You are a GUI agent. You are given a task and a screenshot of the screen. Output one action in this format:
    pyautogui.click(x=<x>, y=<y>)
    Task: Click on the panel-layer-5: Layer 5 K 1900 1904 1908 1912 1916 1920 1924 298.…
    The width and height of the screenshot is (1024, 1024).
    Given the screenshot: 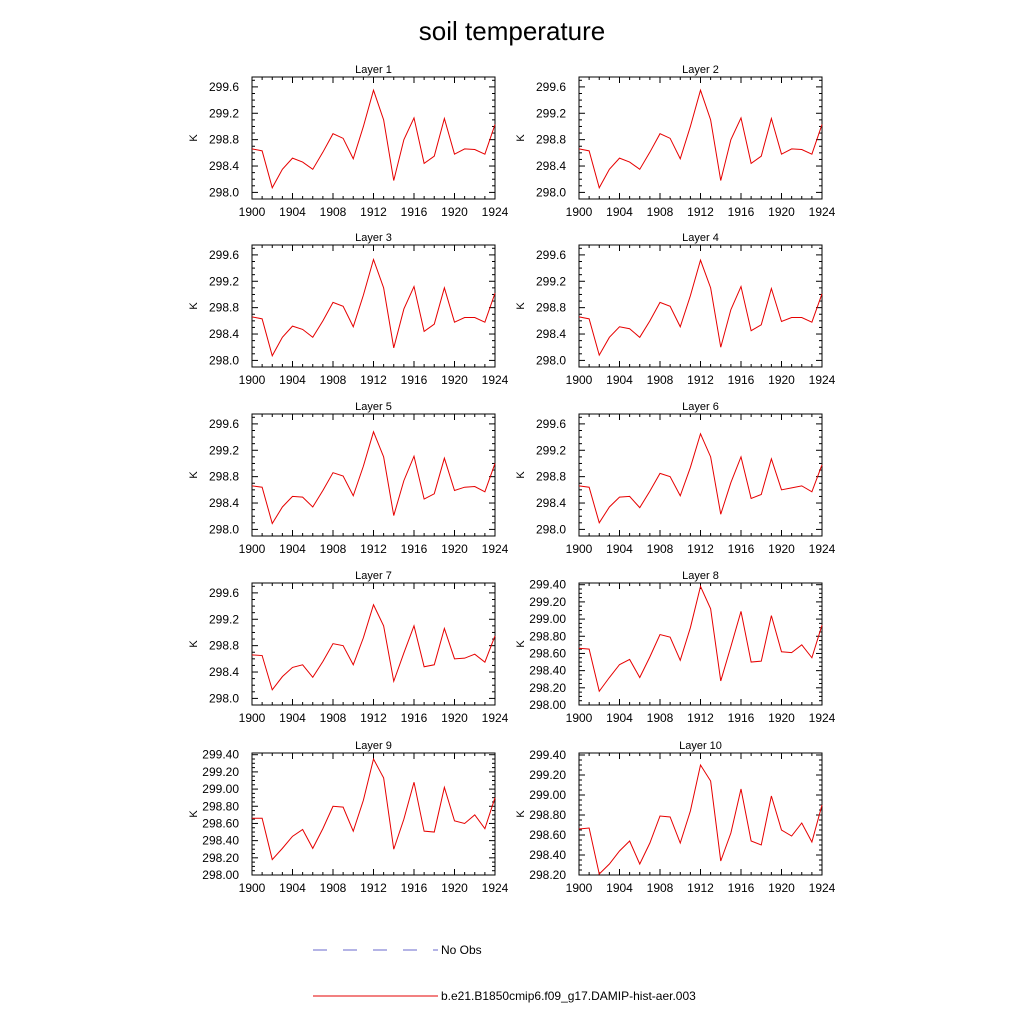 What is the action you would take?
    pyautogui.click(x=348, y=478)
    